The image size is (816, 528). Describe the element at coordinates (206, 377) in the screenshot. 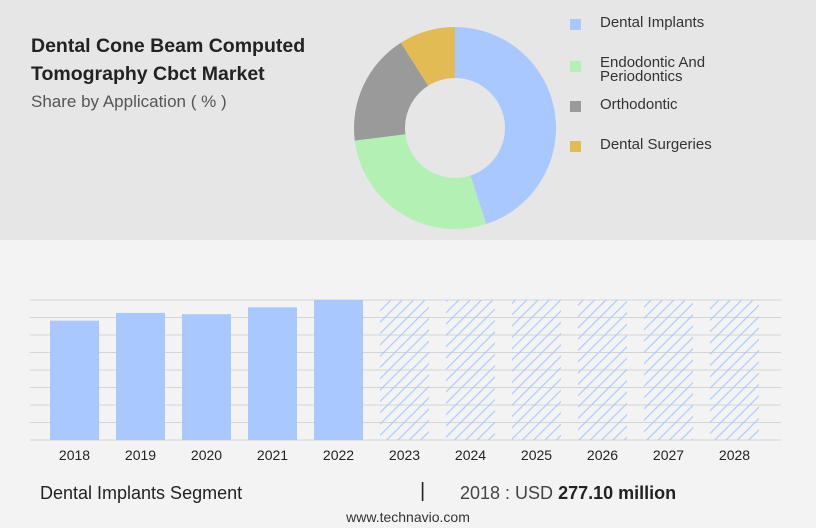

I see `bar-2020` at that location.